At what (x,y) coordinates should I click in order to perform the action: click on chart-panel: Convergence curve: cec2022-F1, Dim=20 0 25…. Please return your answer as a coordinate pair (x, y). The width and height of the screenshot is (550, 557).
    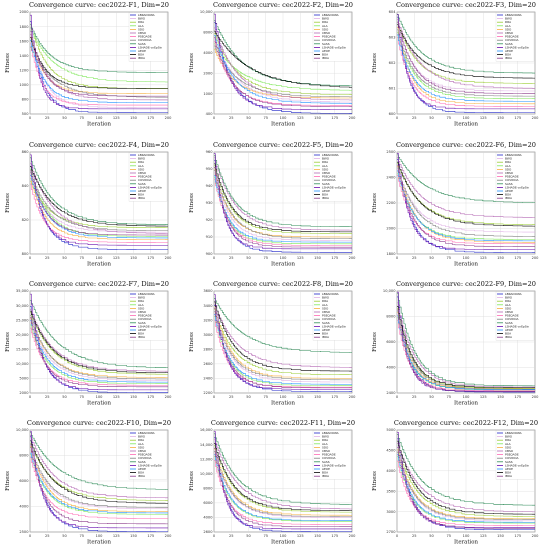
    Looking at the image, I should click on (91, 69).